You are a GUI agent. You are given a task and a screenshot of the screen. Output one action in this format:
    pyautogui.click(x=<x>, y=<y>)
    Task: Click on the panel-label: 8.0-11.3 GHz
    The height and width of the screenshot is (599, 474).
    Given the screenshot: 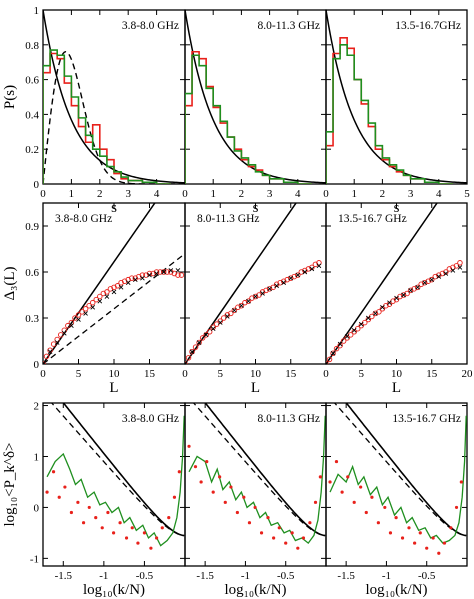 What is the action you would take?
    pyautogui.click(x=228, y=219)
    